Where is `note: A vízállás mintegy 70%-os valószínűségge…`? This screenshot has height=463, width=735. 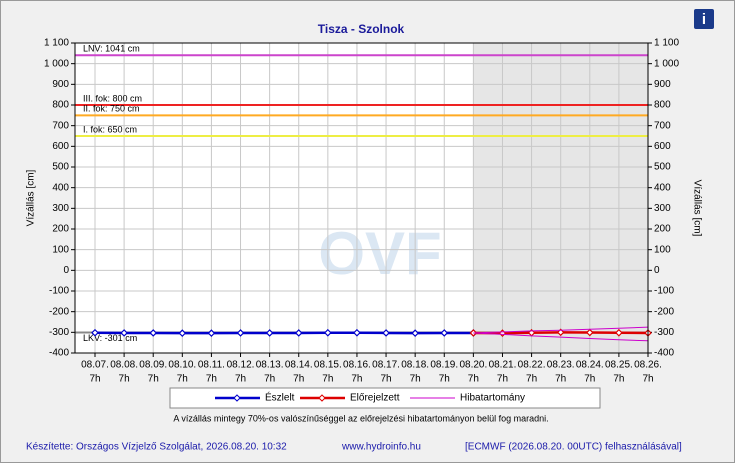
note: A vízállás mintegy 70%-os valószínűségge… is located at coordinates (360, 418).